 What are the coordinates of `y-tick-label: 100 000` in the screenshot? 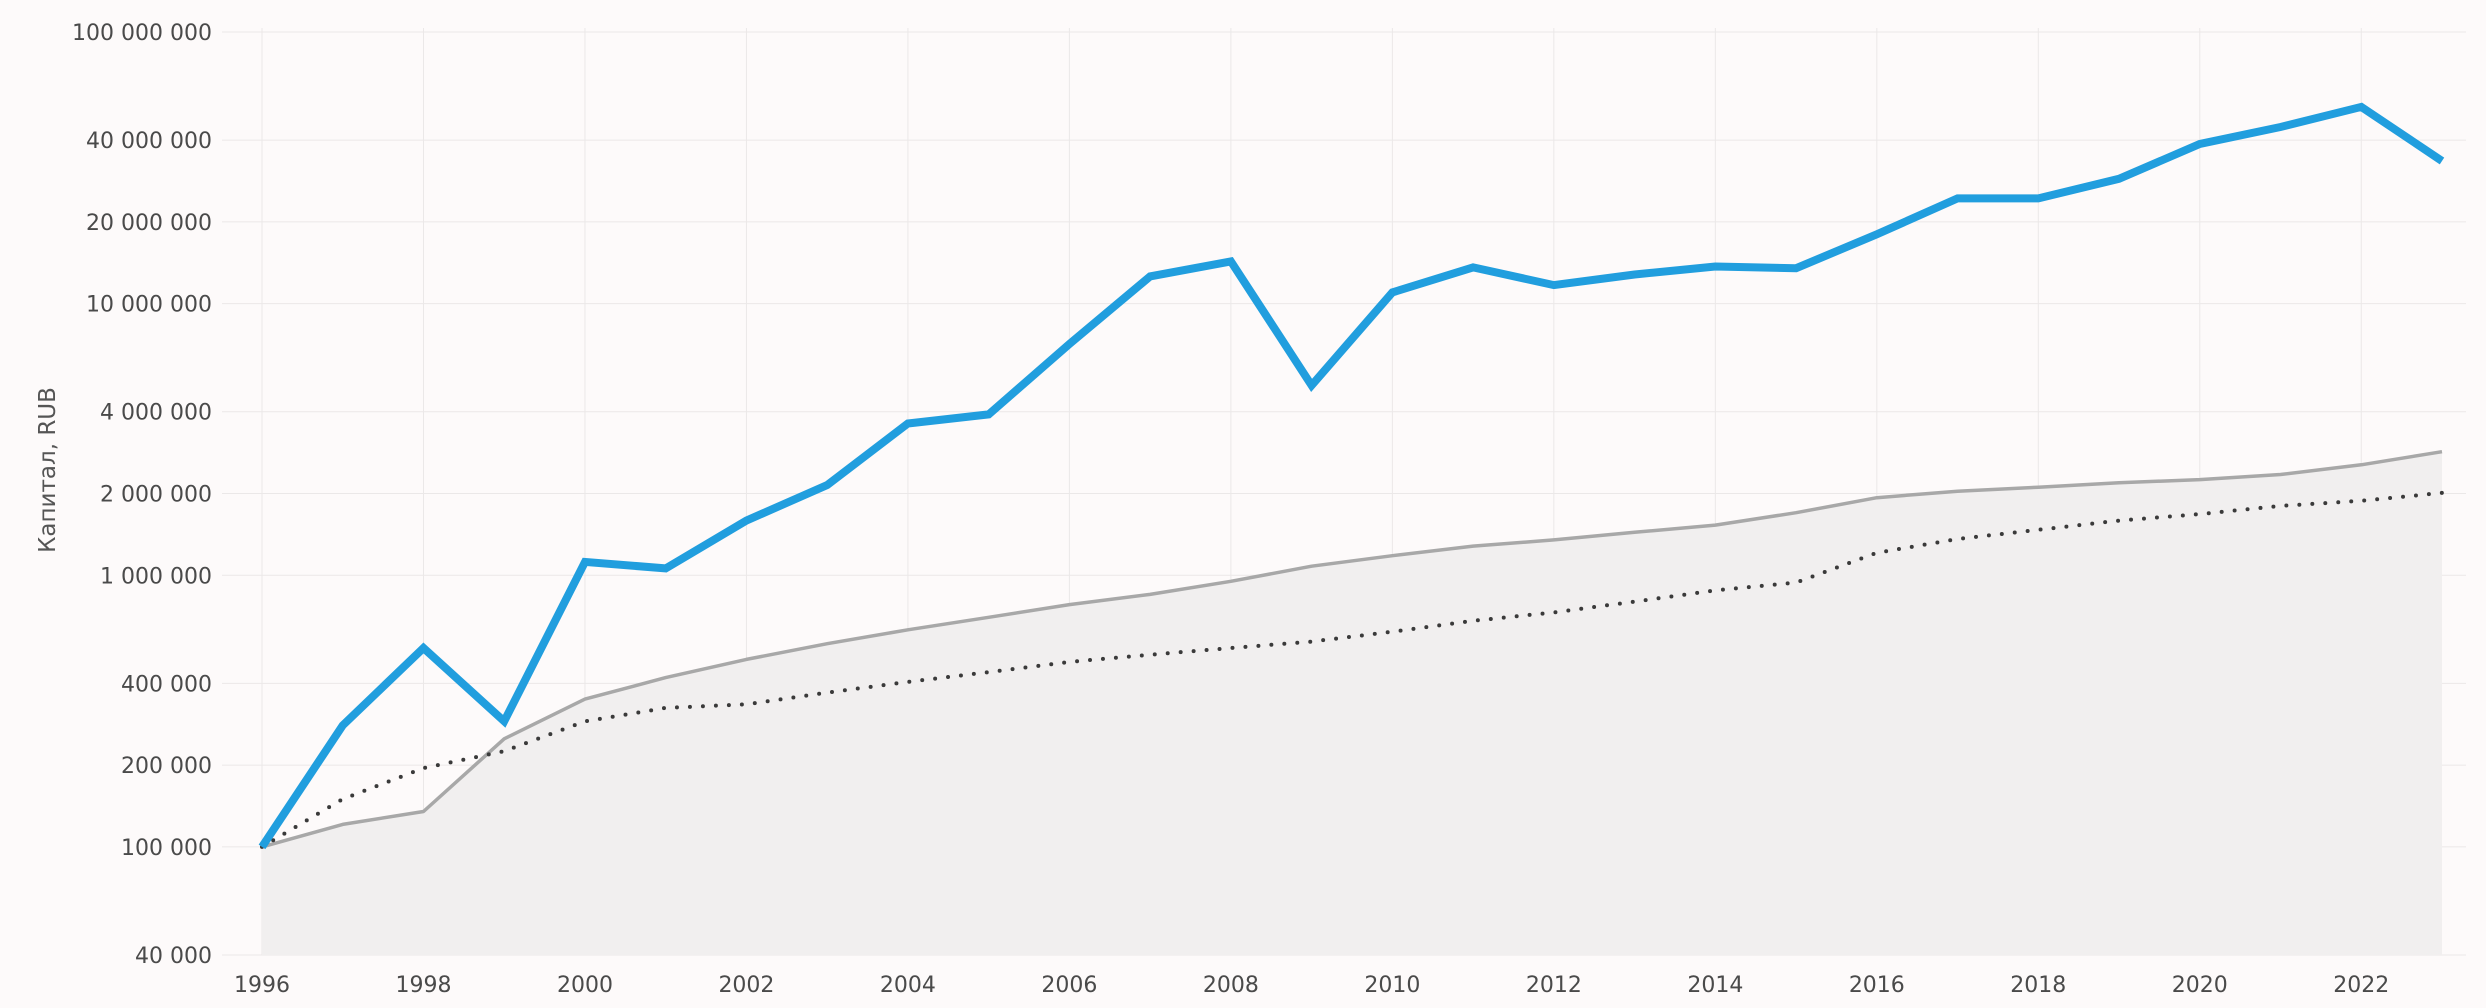 It's located at (166, 848).